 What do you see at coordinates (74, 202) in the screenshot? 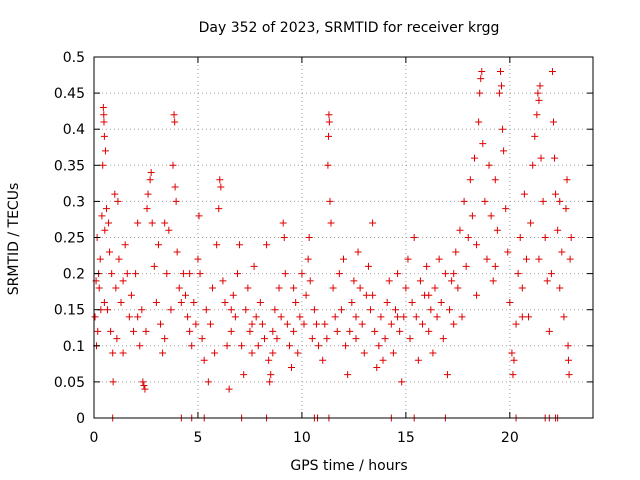
I see `y-tick-label: 0.3` at bounding box center [74, 202].